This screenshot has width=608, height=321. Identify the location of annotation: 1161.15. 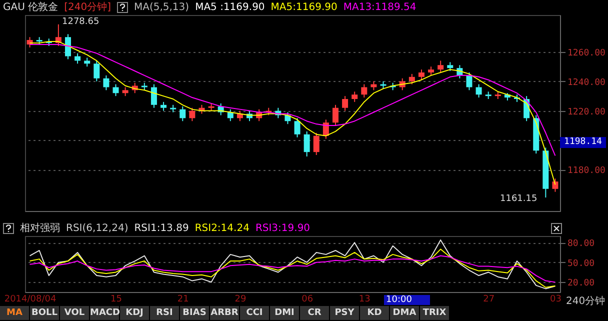
(519, 199).